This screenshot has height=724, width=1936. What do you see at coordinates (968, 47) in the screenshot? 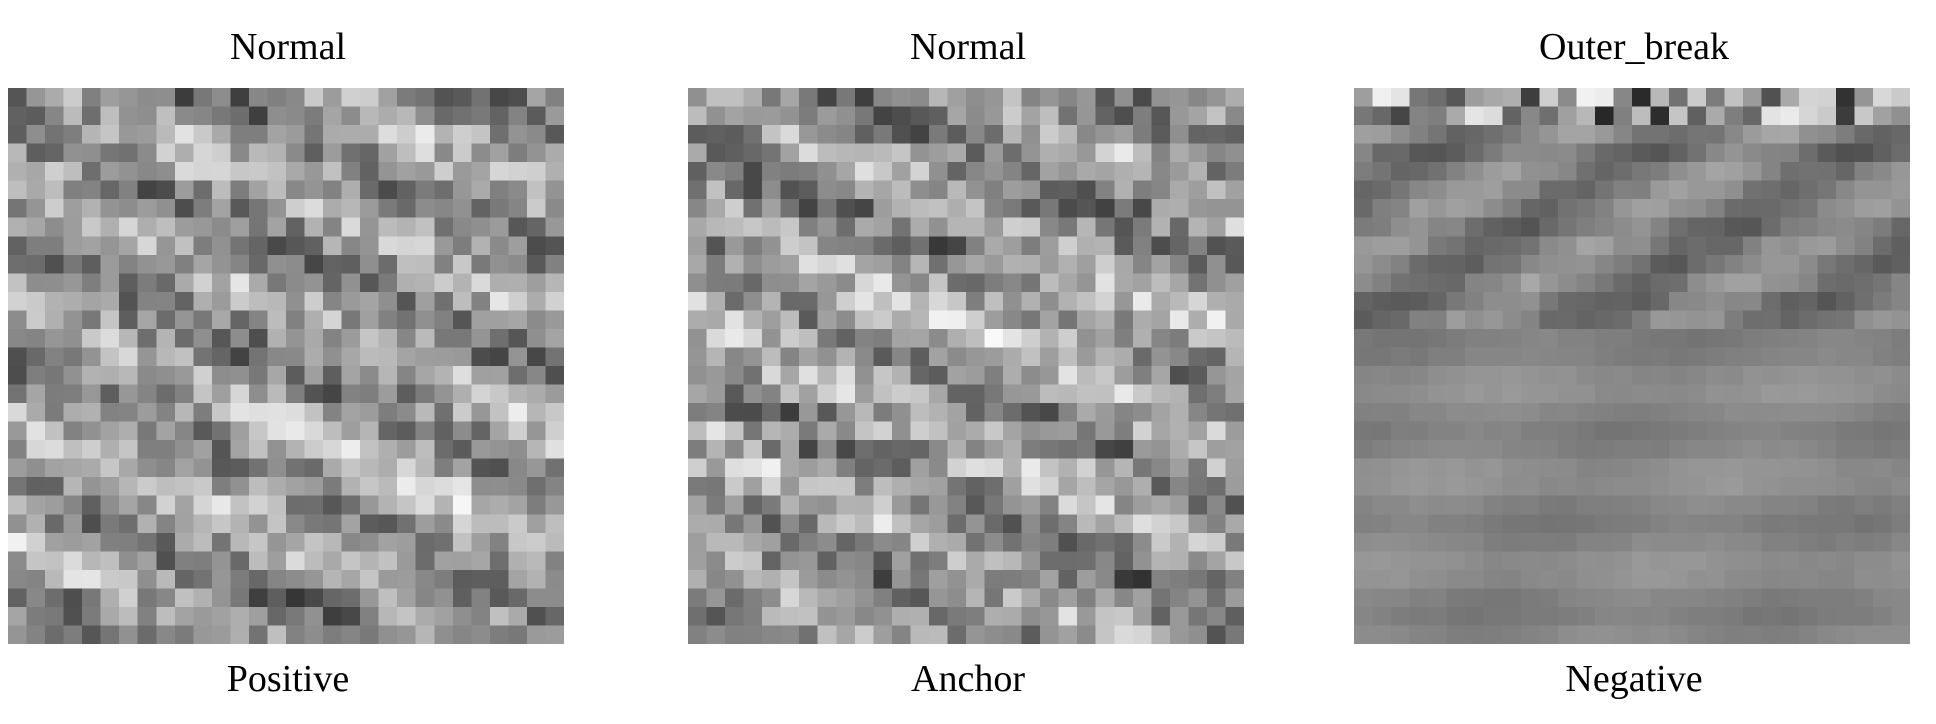
I see `panel-title-normal: Normal` at bounding box center [968, 47].